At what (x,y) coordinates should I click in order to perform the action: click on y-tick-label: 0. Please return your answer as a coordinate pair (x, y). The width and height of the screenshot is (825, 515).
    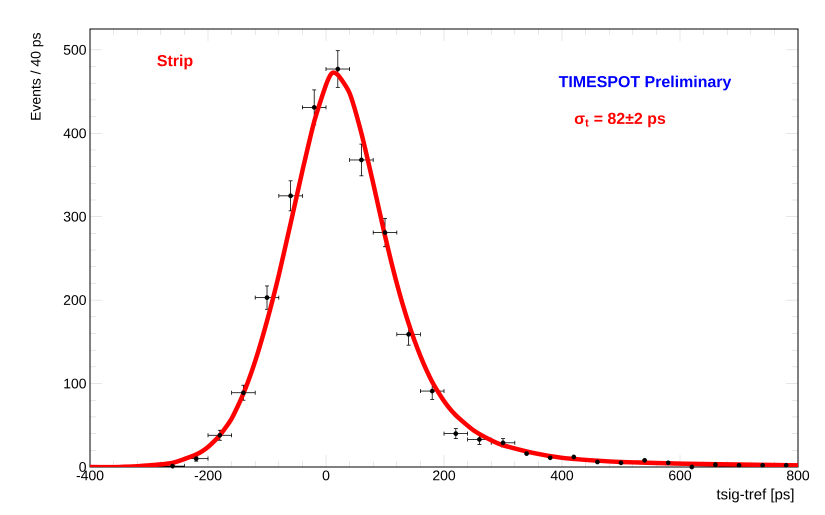
    Looking at the image, I should click on (82, 467).